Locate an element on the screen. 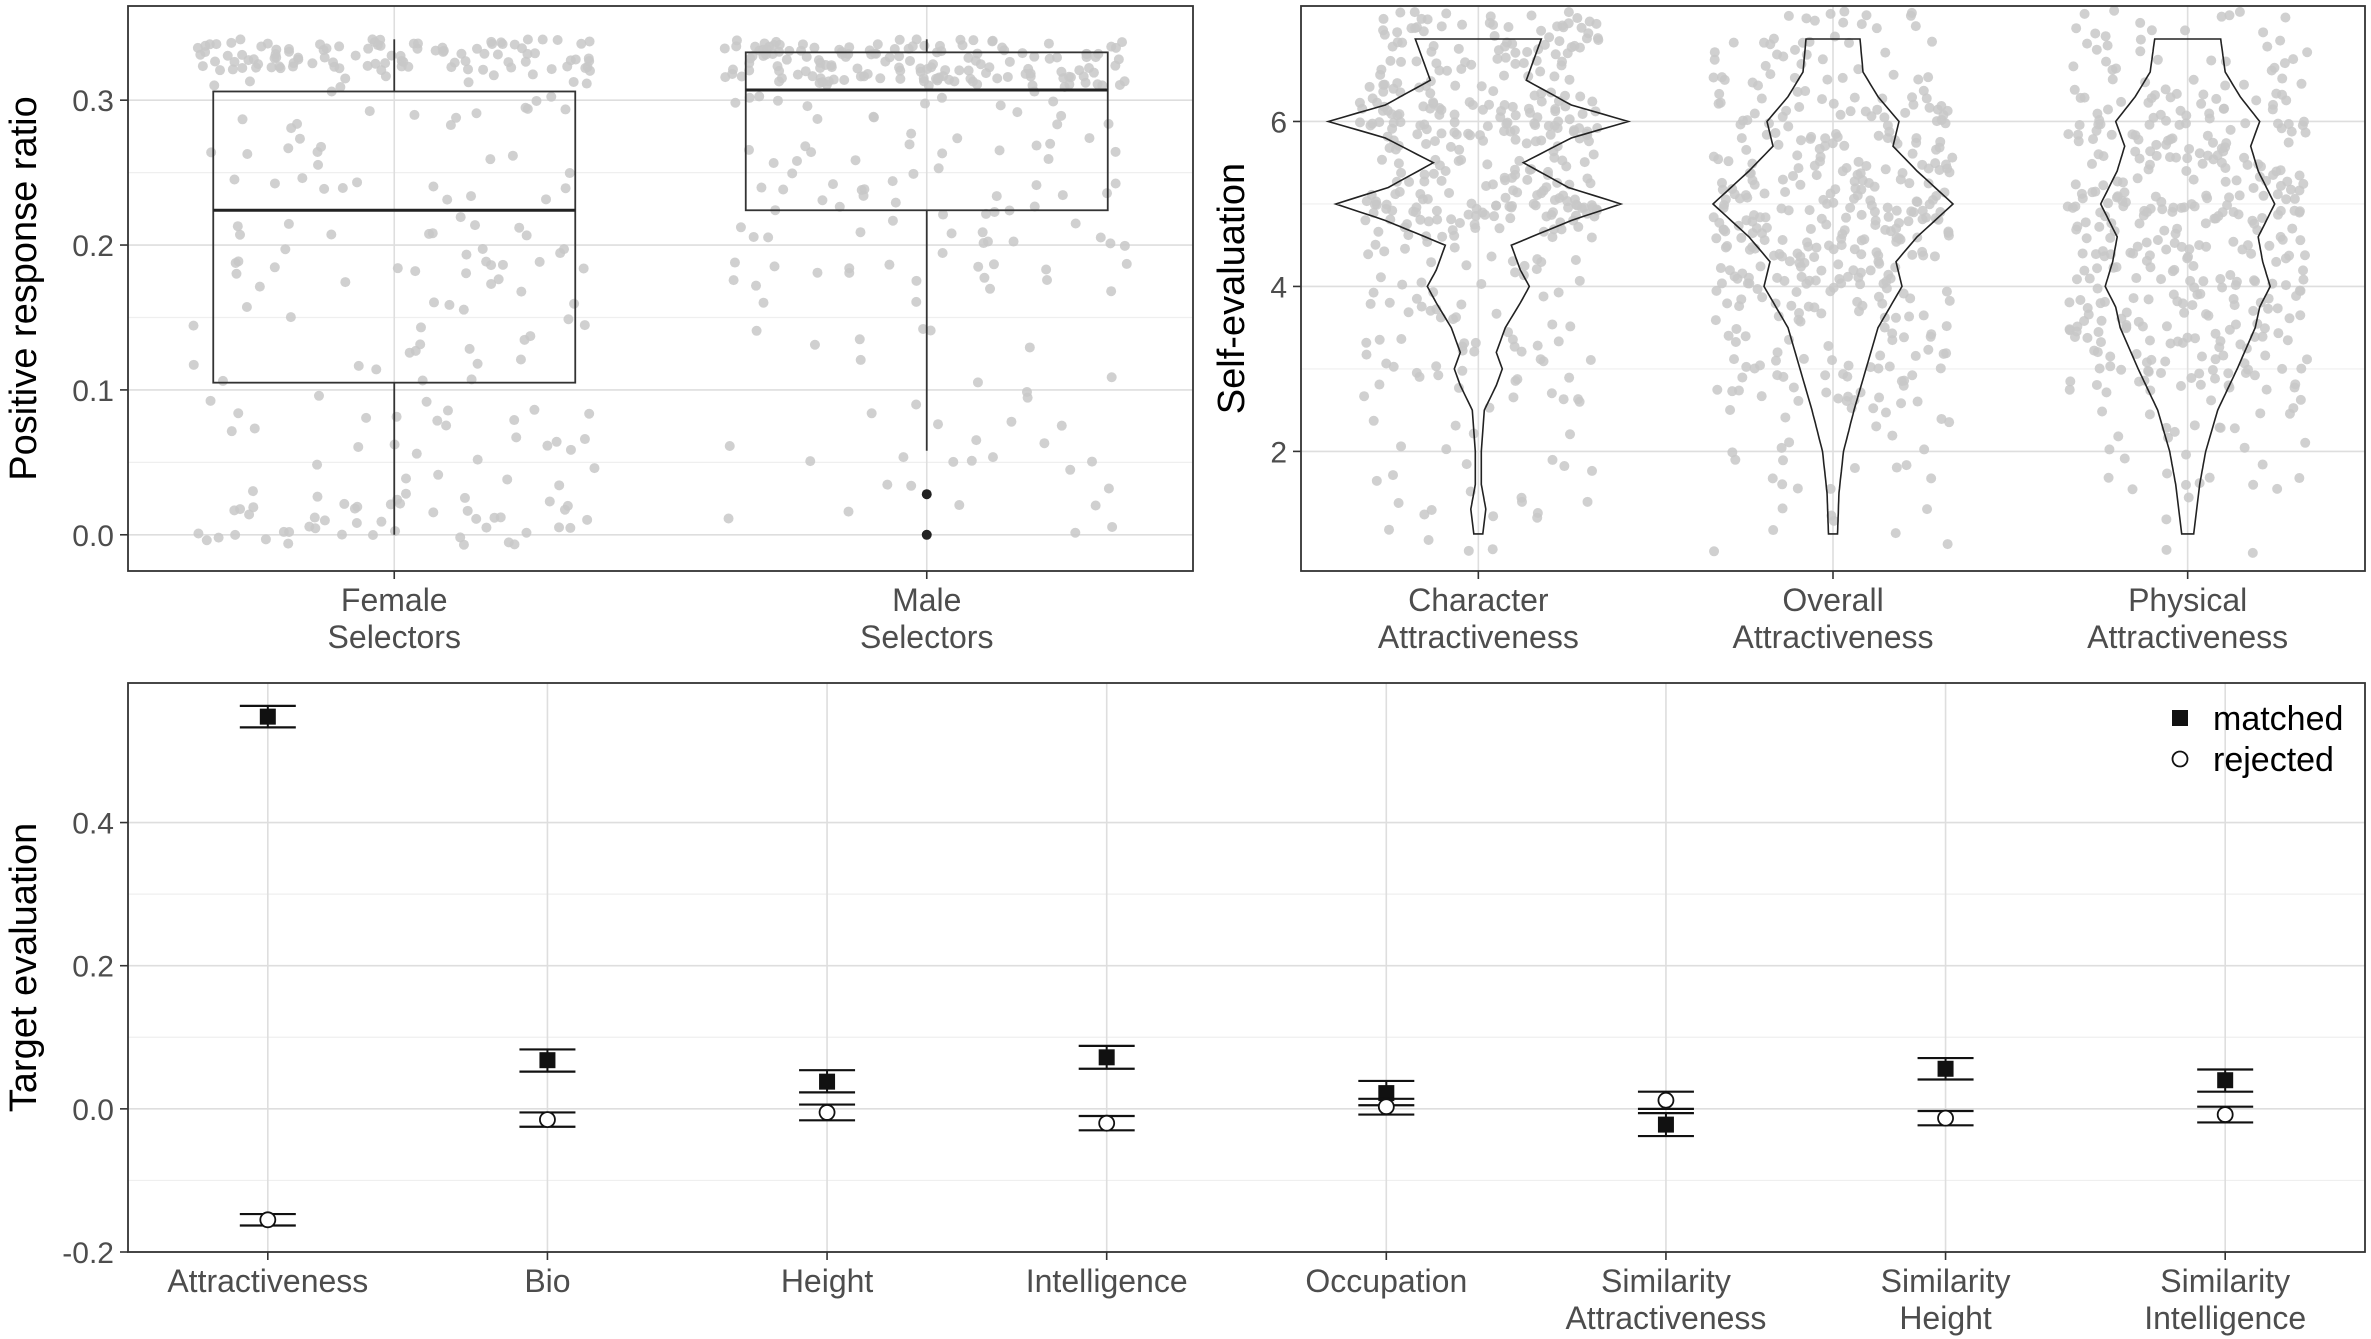  point-rejected is located at coordinates (2225, 1114).